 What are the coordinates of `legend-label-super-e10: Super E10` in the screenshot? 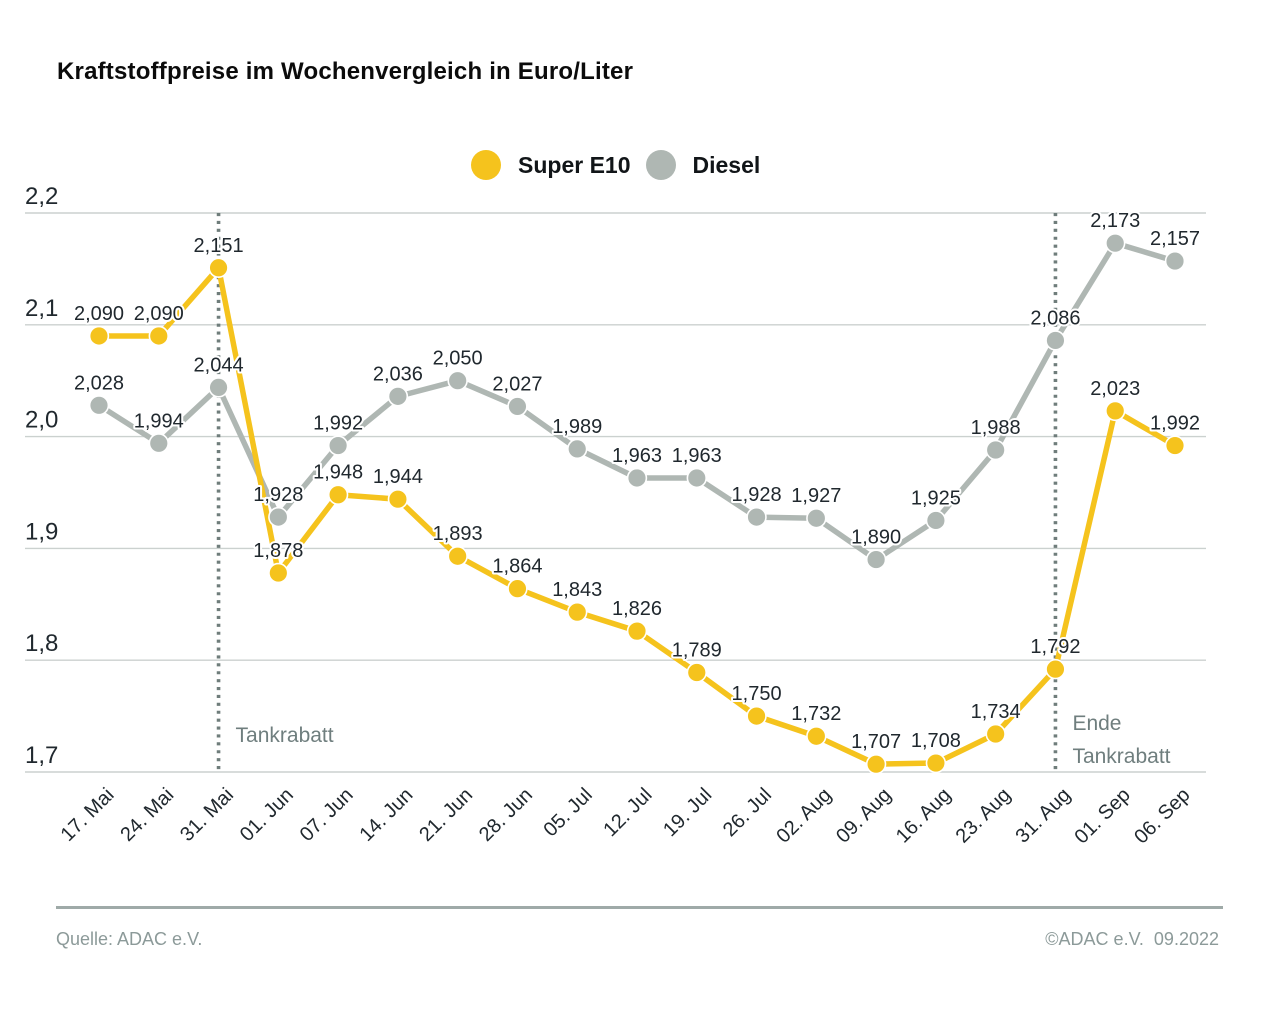 It's located at (574, 164).